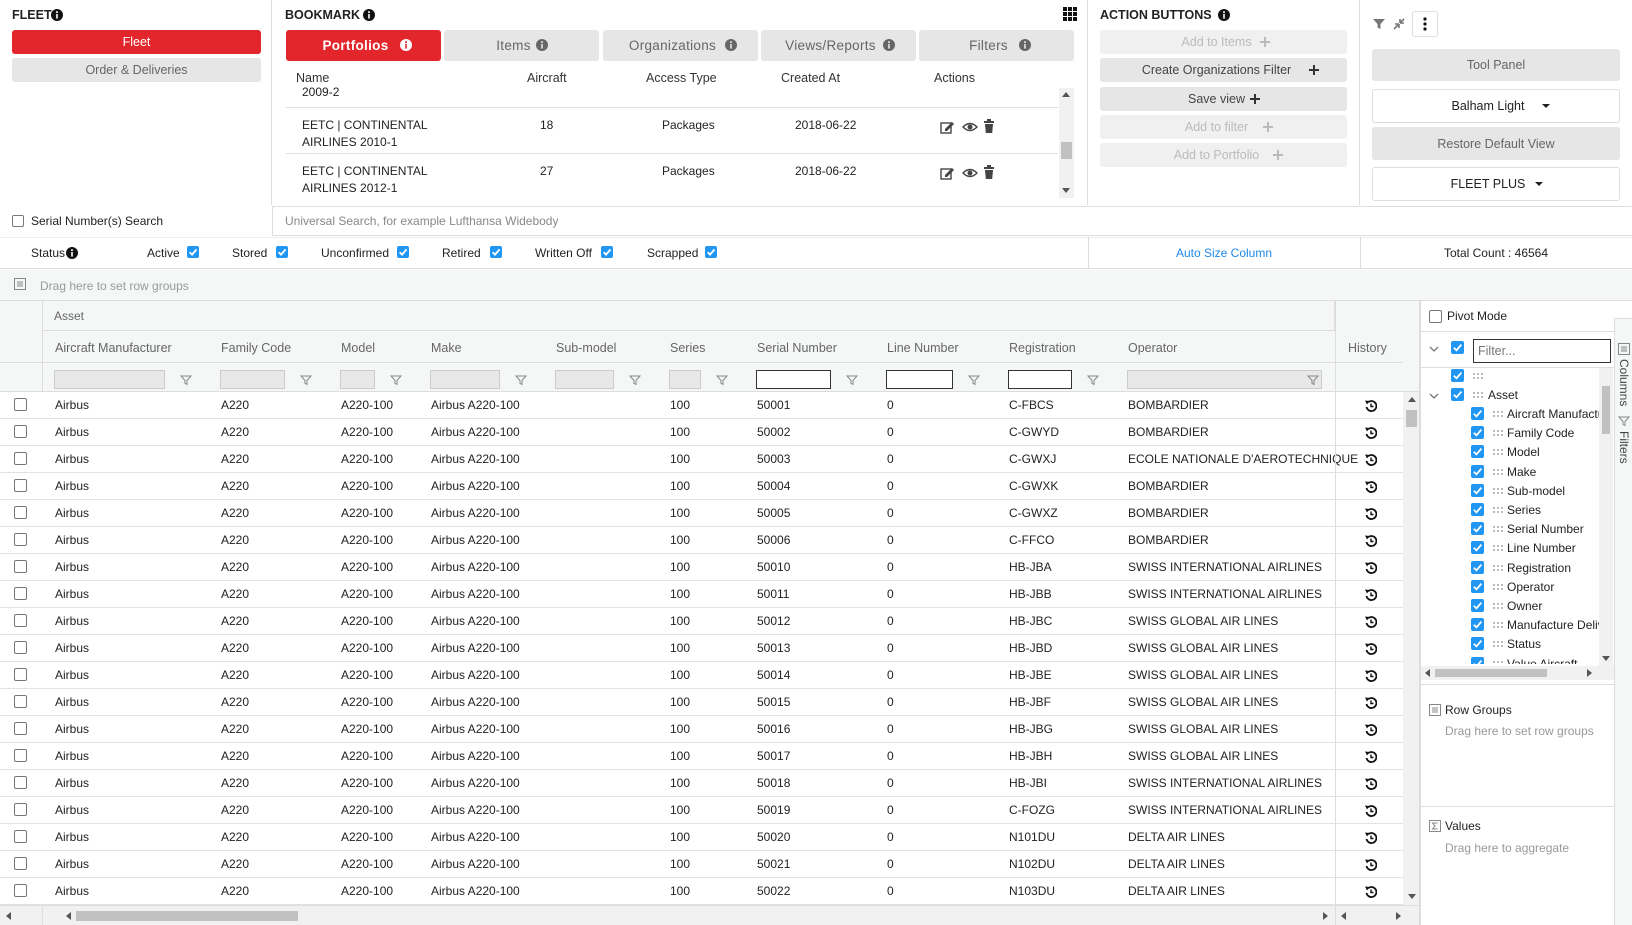 This screenshot has width=1632, height=925. I want to click on side-button: Tool Panel, so click(1496, 65).